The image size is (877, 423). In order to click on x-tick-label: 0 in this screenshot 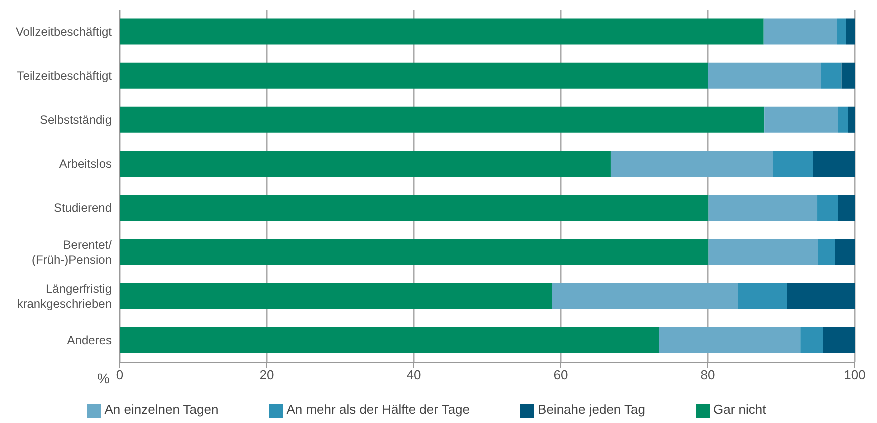, I will do `click(120, 375)`.